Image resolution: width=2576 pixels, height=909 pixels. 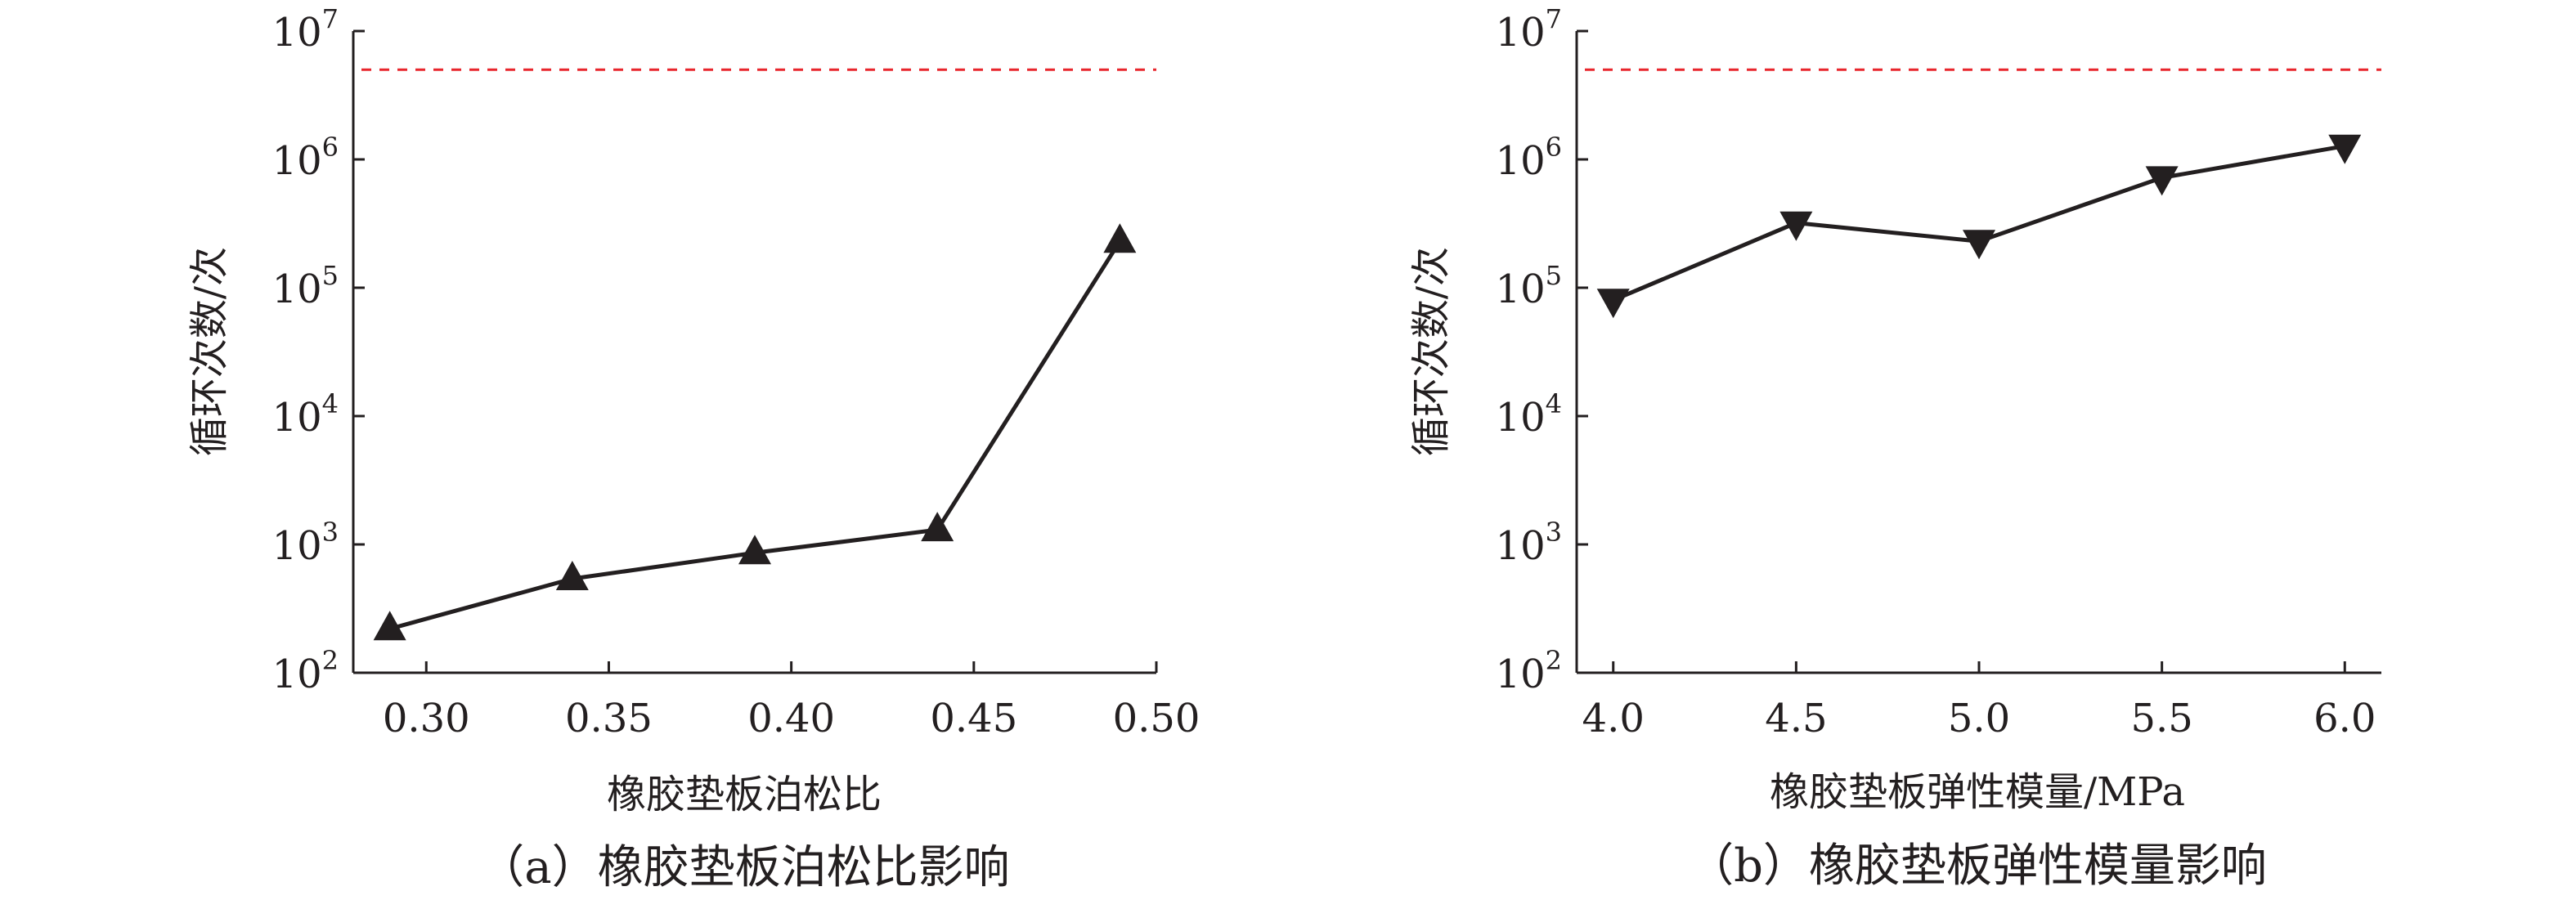 I want to click on y-tick-label-a: 10², so click(x=305, y=671).